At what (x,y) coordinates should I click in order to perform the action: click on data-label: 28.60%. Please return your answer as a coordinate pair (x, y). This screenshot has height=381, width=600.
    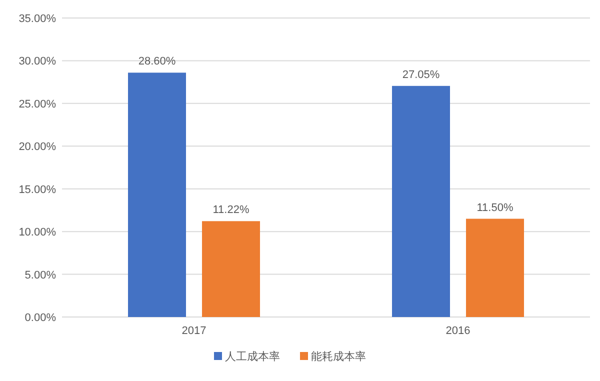
    Looking at the image, I should click on (157, 62).